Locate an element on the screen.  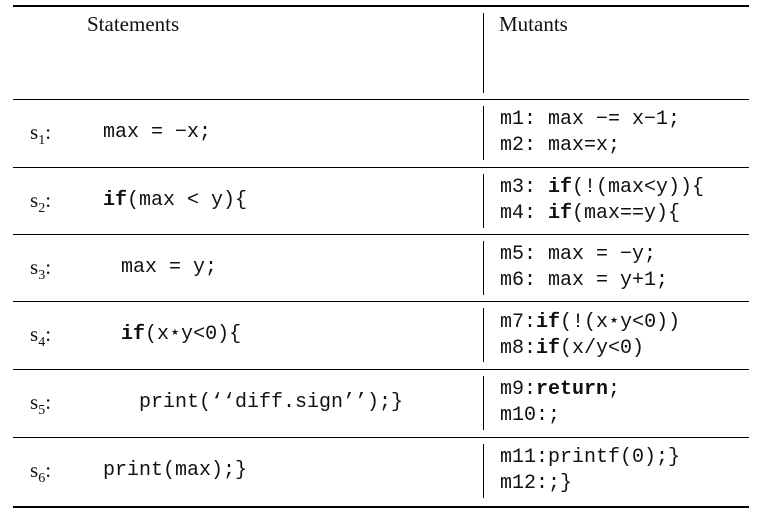
statement-code: print(‘‘diff.sign’’);} is located at coordinates (271, 402).